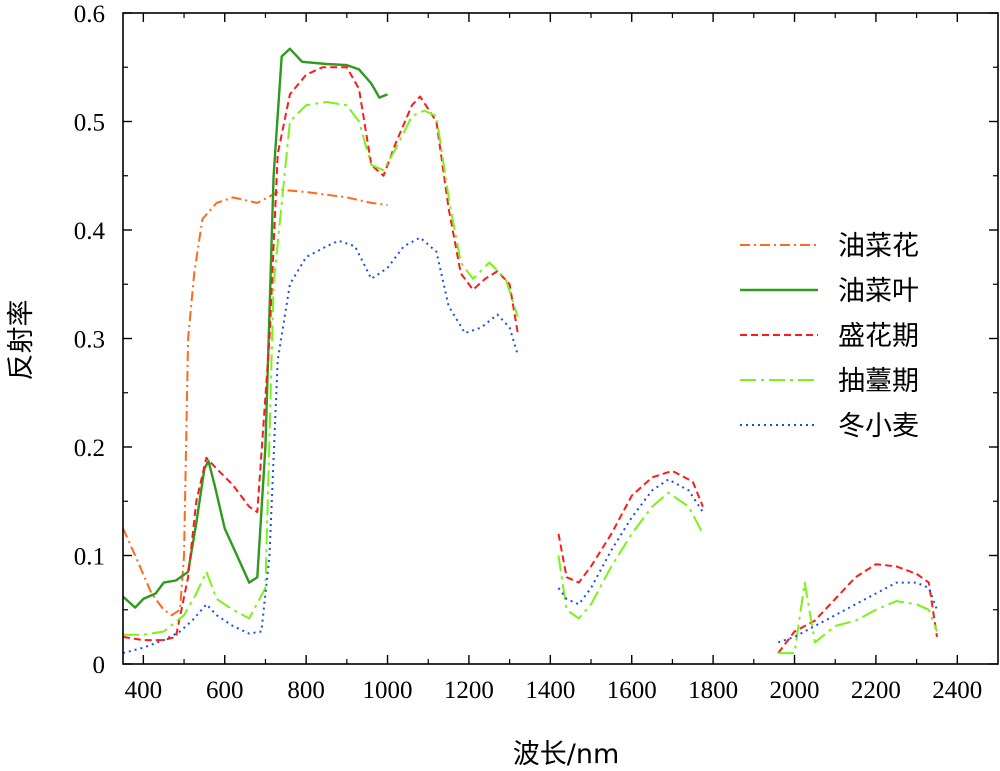 The height and width of the screenshot is (771, 1000). What do you see at coordinates (878, 291) in the screenshot?
I see `legend-label: 油菜叶` at bounding box center [878, 291].